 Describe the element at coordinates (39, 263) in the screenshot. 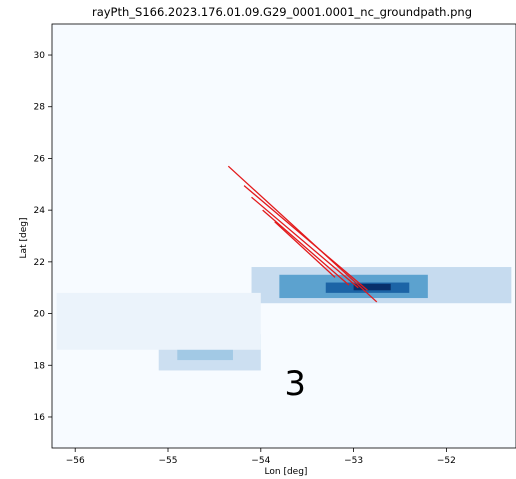

I see `y-tick-label: 22` at that location.